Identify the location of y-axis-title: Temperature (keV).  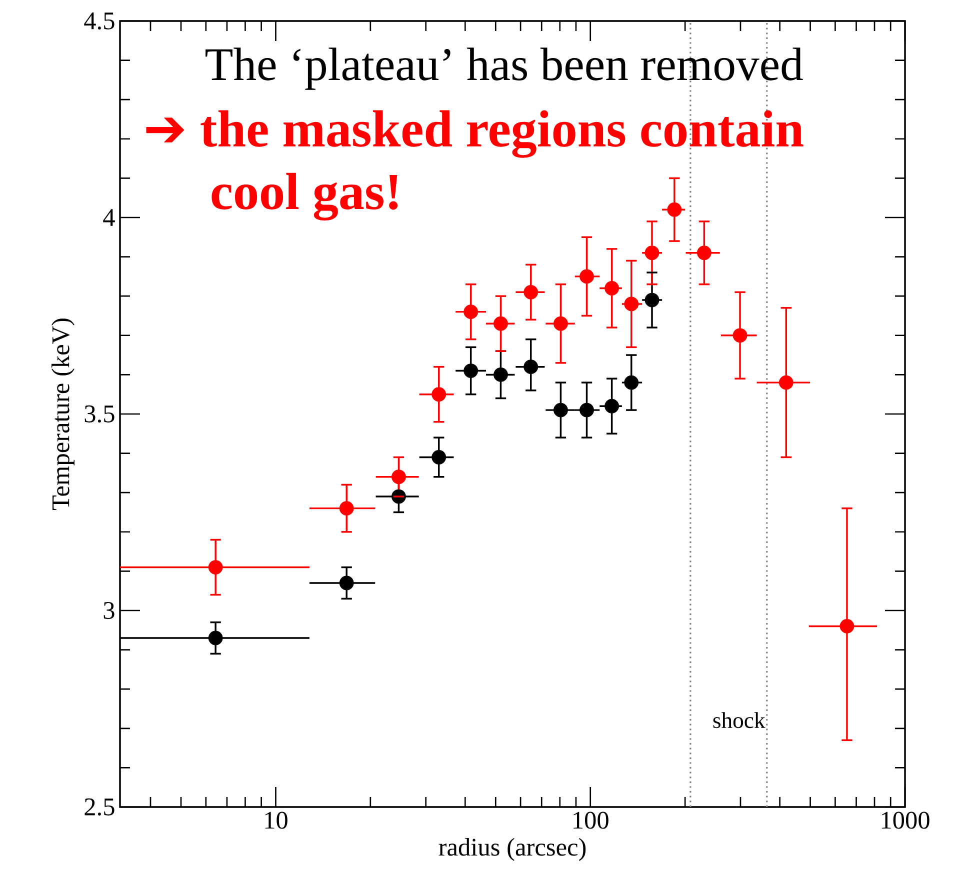
(63, 414).